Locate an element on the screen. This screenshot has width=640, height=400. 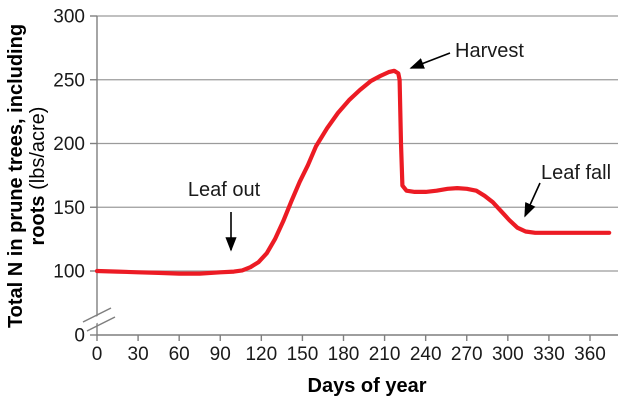
annotation-harvest: Harvest is located at coordinates (466, 54).